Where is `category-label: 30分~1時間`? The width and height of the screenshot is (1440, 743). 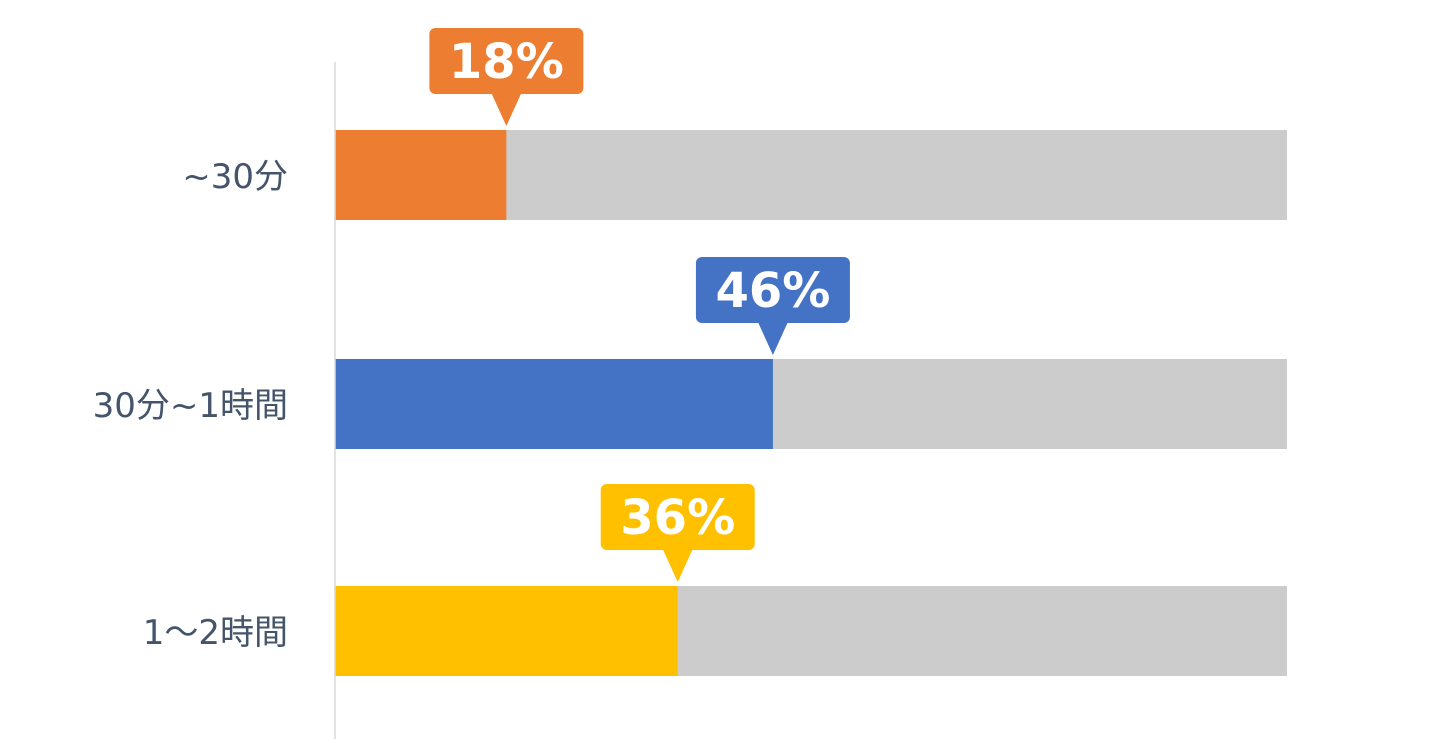
category-label: 30分~1時間 is located at coordinates (190, 406).